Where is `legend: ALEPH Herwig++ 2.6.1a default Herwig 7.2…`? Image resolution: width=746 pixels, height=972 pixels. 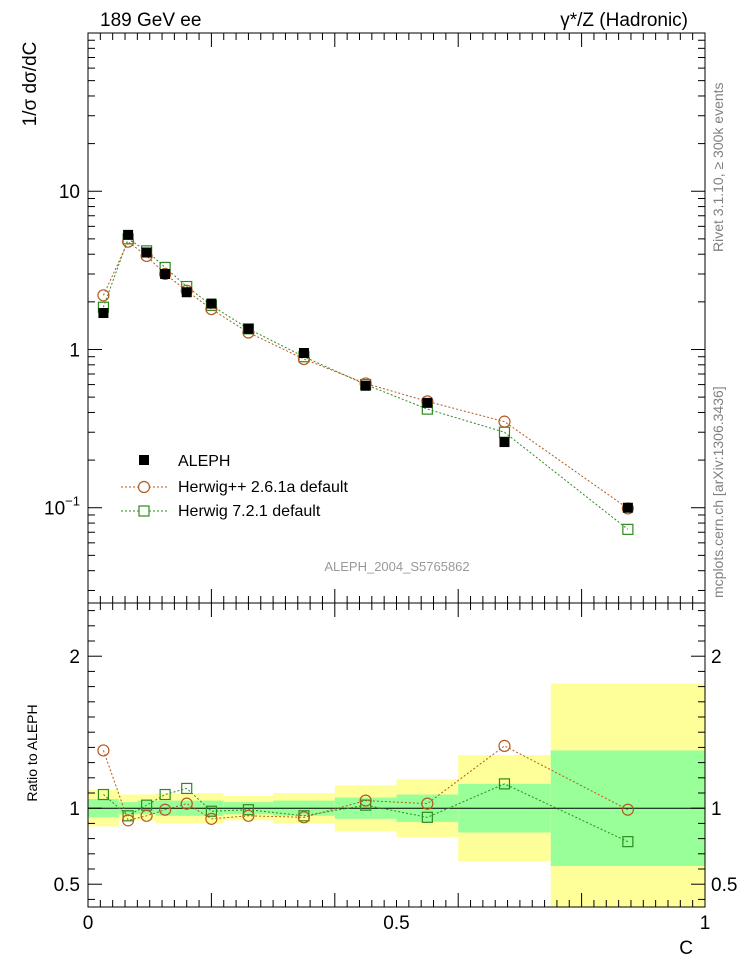
legend: ALEPH Herwig++ 2.6.1a default Herwig 7.2… is located at coordinates (234, 486).